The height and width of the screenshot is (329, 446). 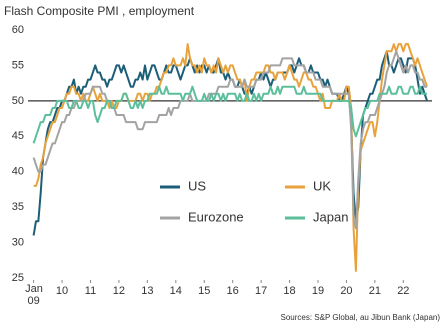 I want to click on y-tick-label: 60, so click(x=18, y=30).